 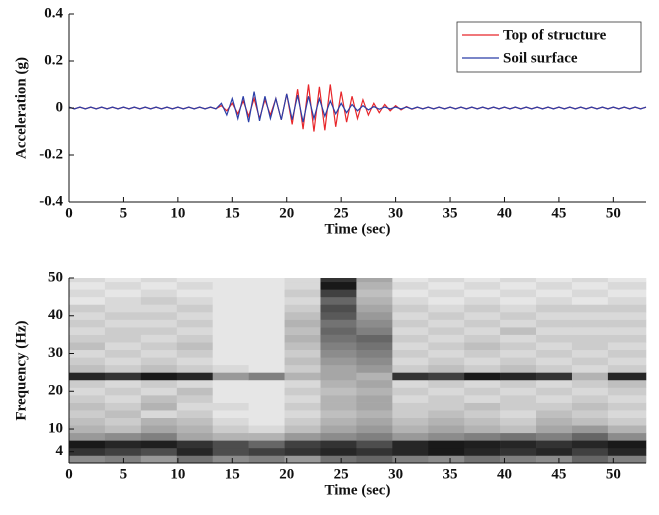 I want to click on x-tick-label: 5, so click(x=124, y=474).